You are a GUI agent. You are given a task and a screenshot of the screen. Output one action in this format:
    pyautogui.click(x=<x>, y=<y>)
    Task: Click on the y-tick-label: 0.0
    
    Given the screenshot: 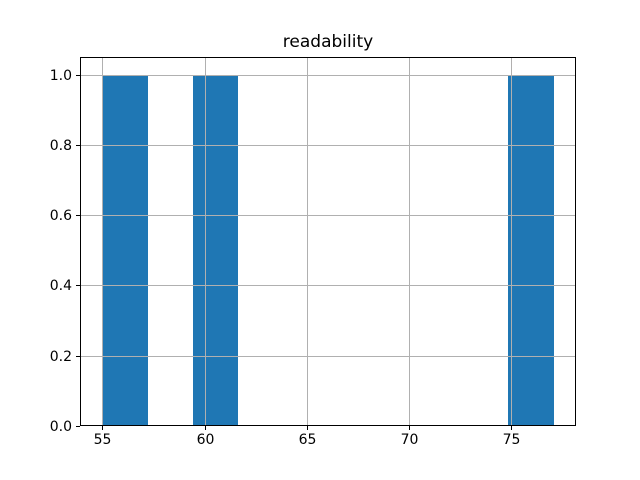 What is the action you would take?
    pyautogui.click(x=60, y=427)
    